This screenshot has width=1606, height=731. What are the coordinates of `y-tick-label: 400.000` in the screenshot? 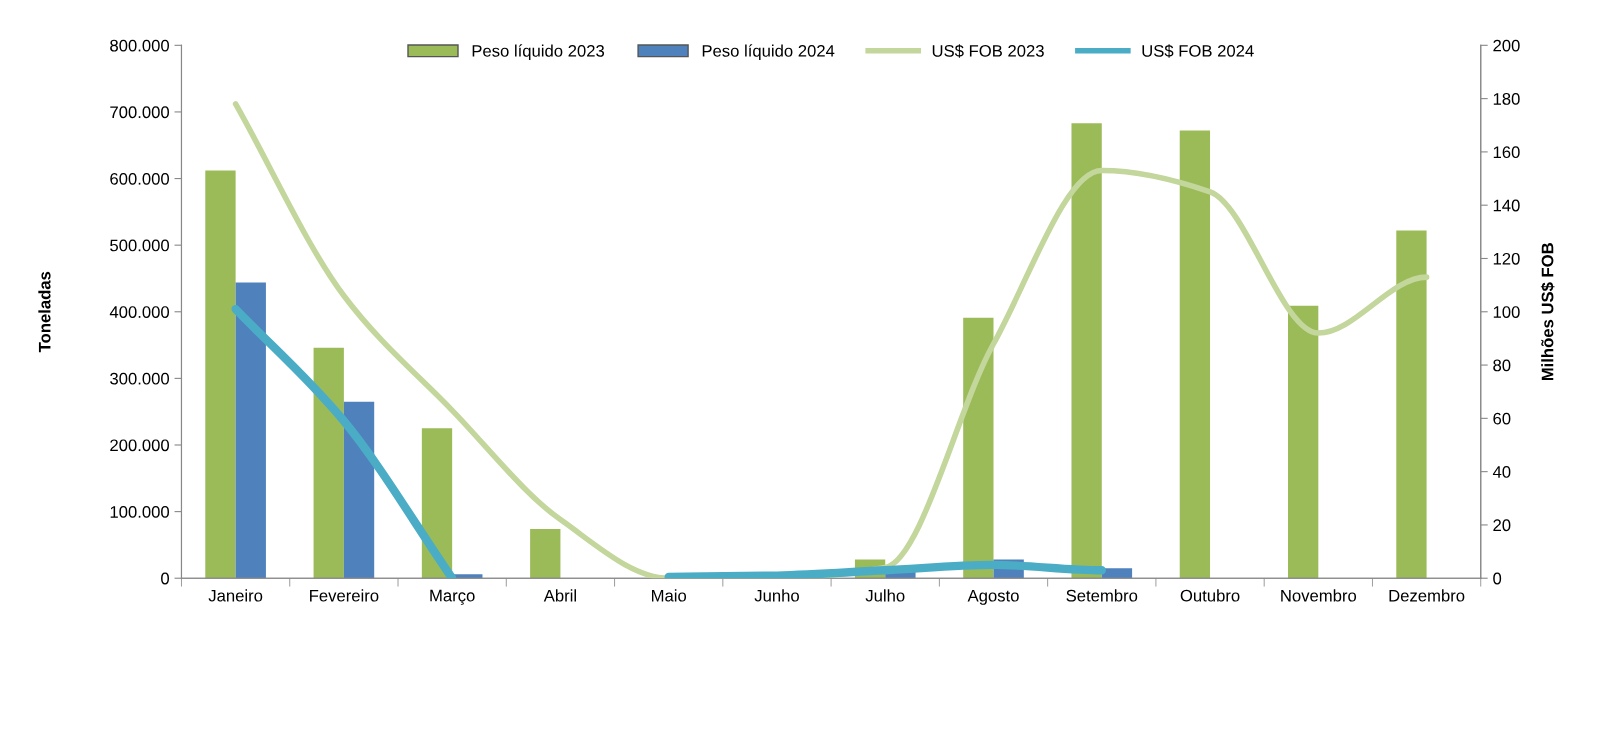 It's located at (139, 312).